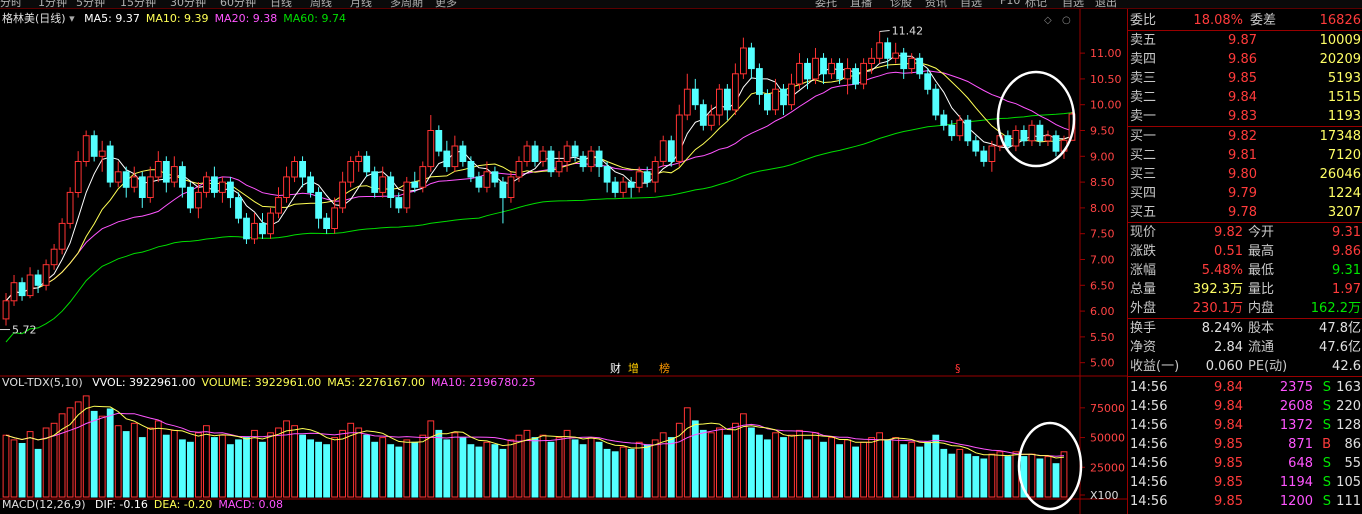  I want to click on high-pointer, so click(884, 30).